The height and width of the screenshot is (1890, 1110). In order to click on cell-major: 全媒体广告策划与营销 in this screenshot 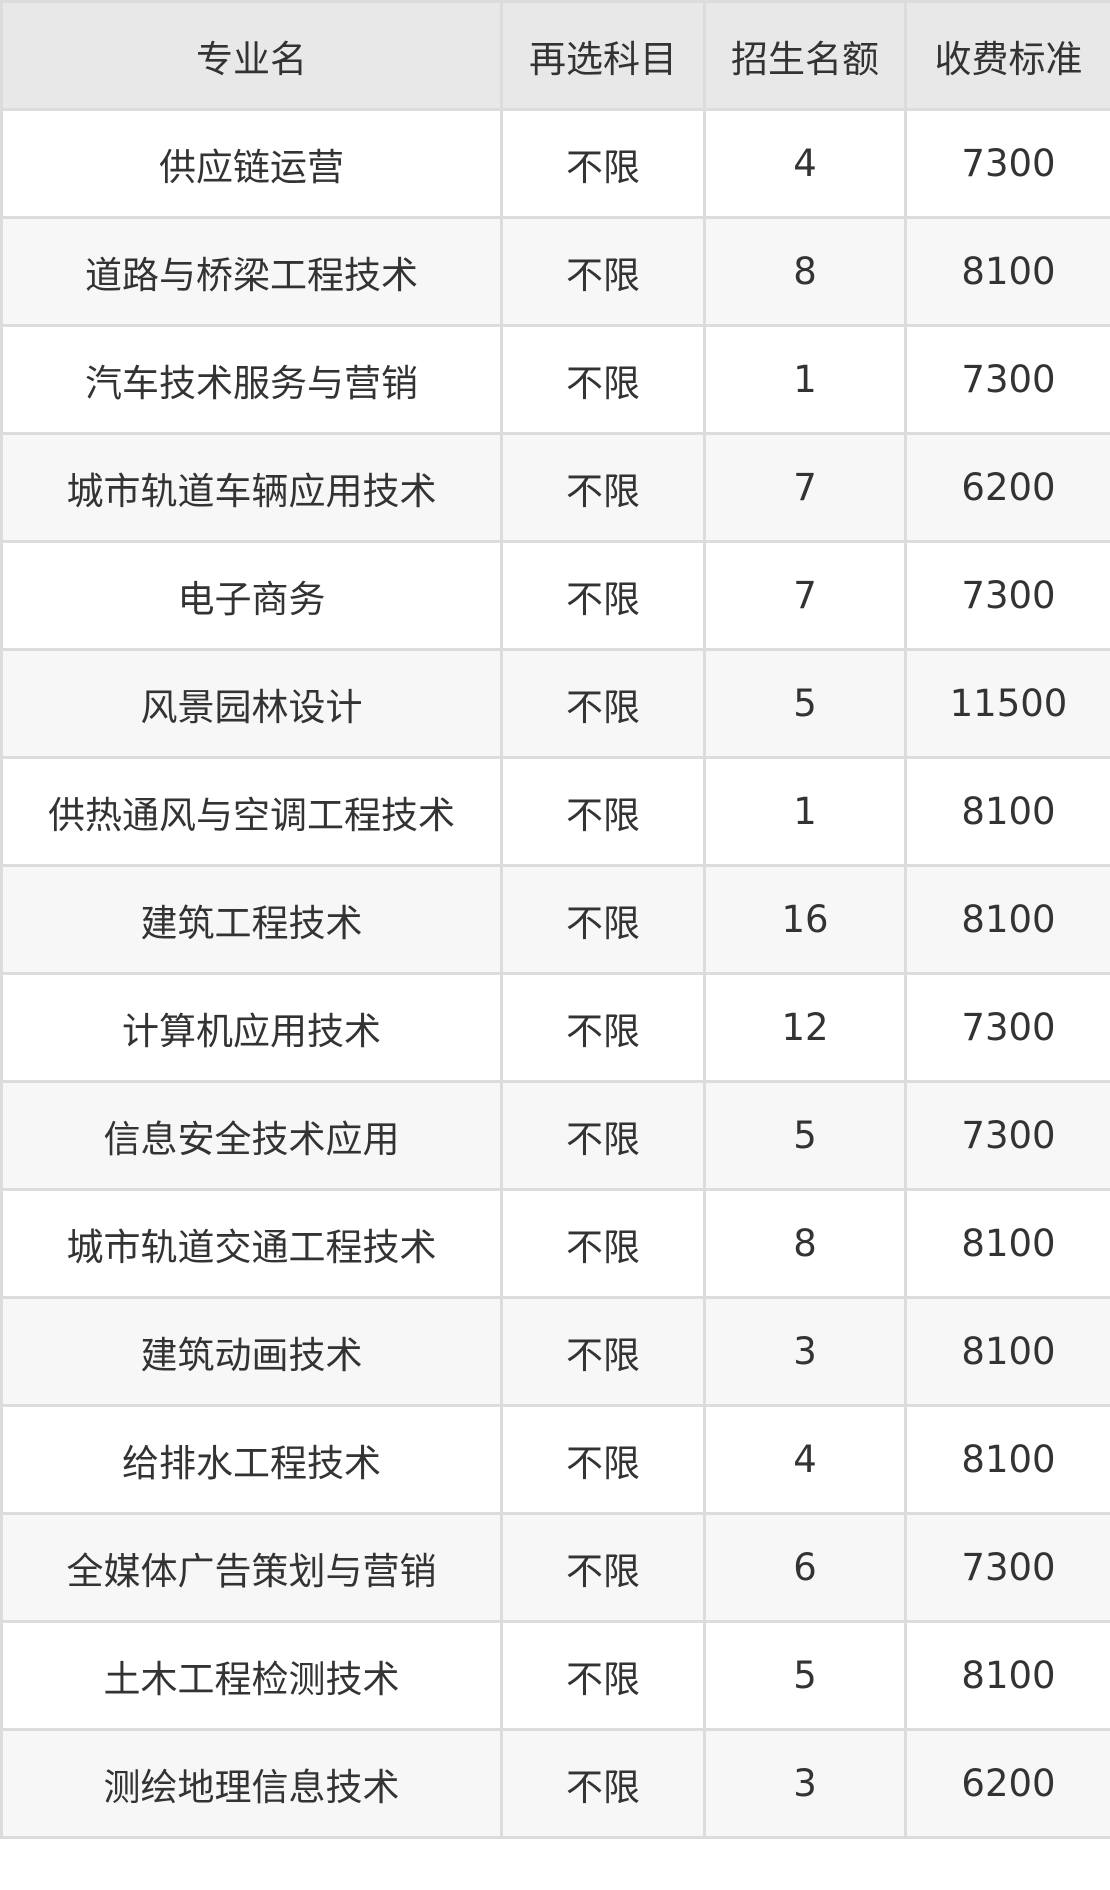, I will do `click(251, 1567)`.